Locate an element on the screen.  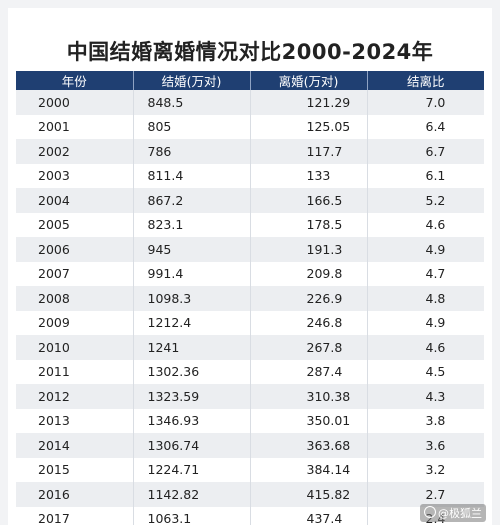
watermark-text: @极狐兰 is located at coordinates (460, 513).